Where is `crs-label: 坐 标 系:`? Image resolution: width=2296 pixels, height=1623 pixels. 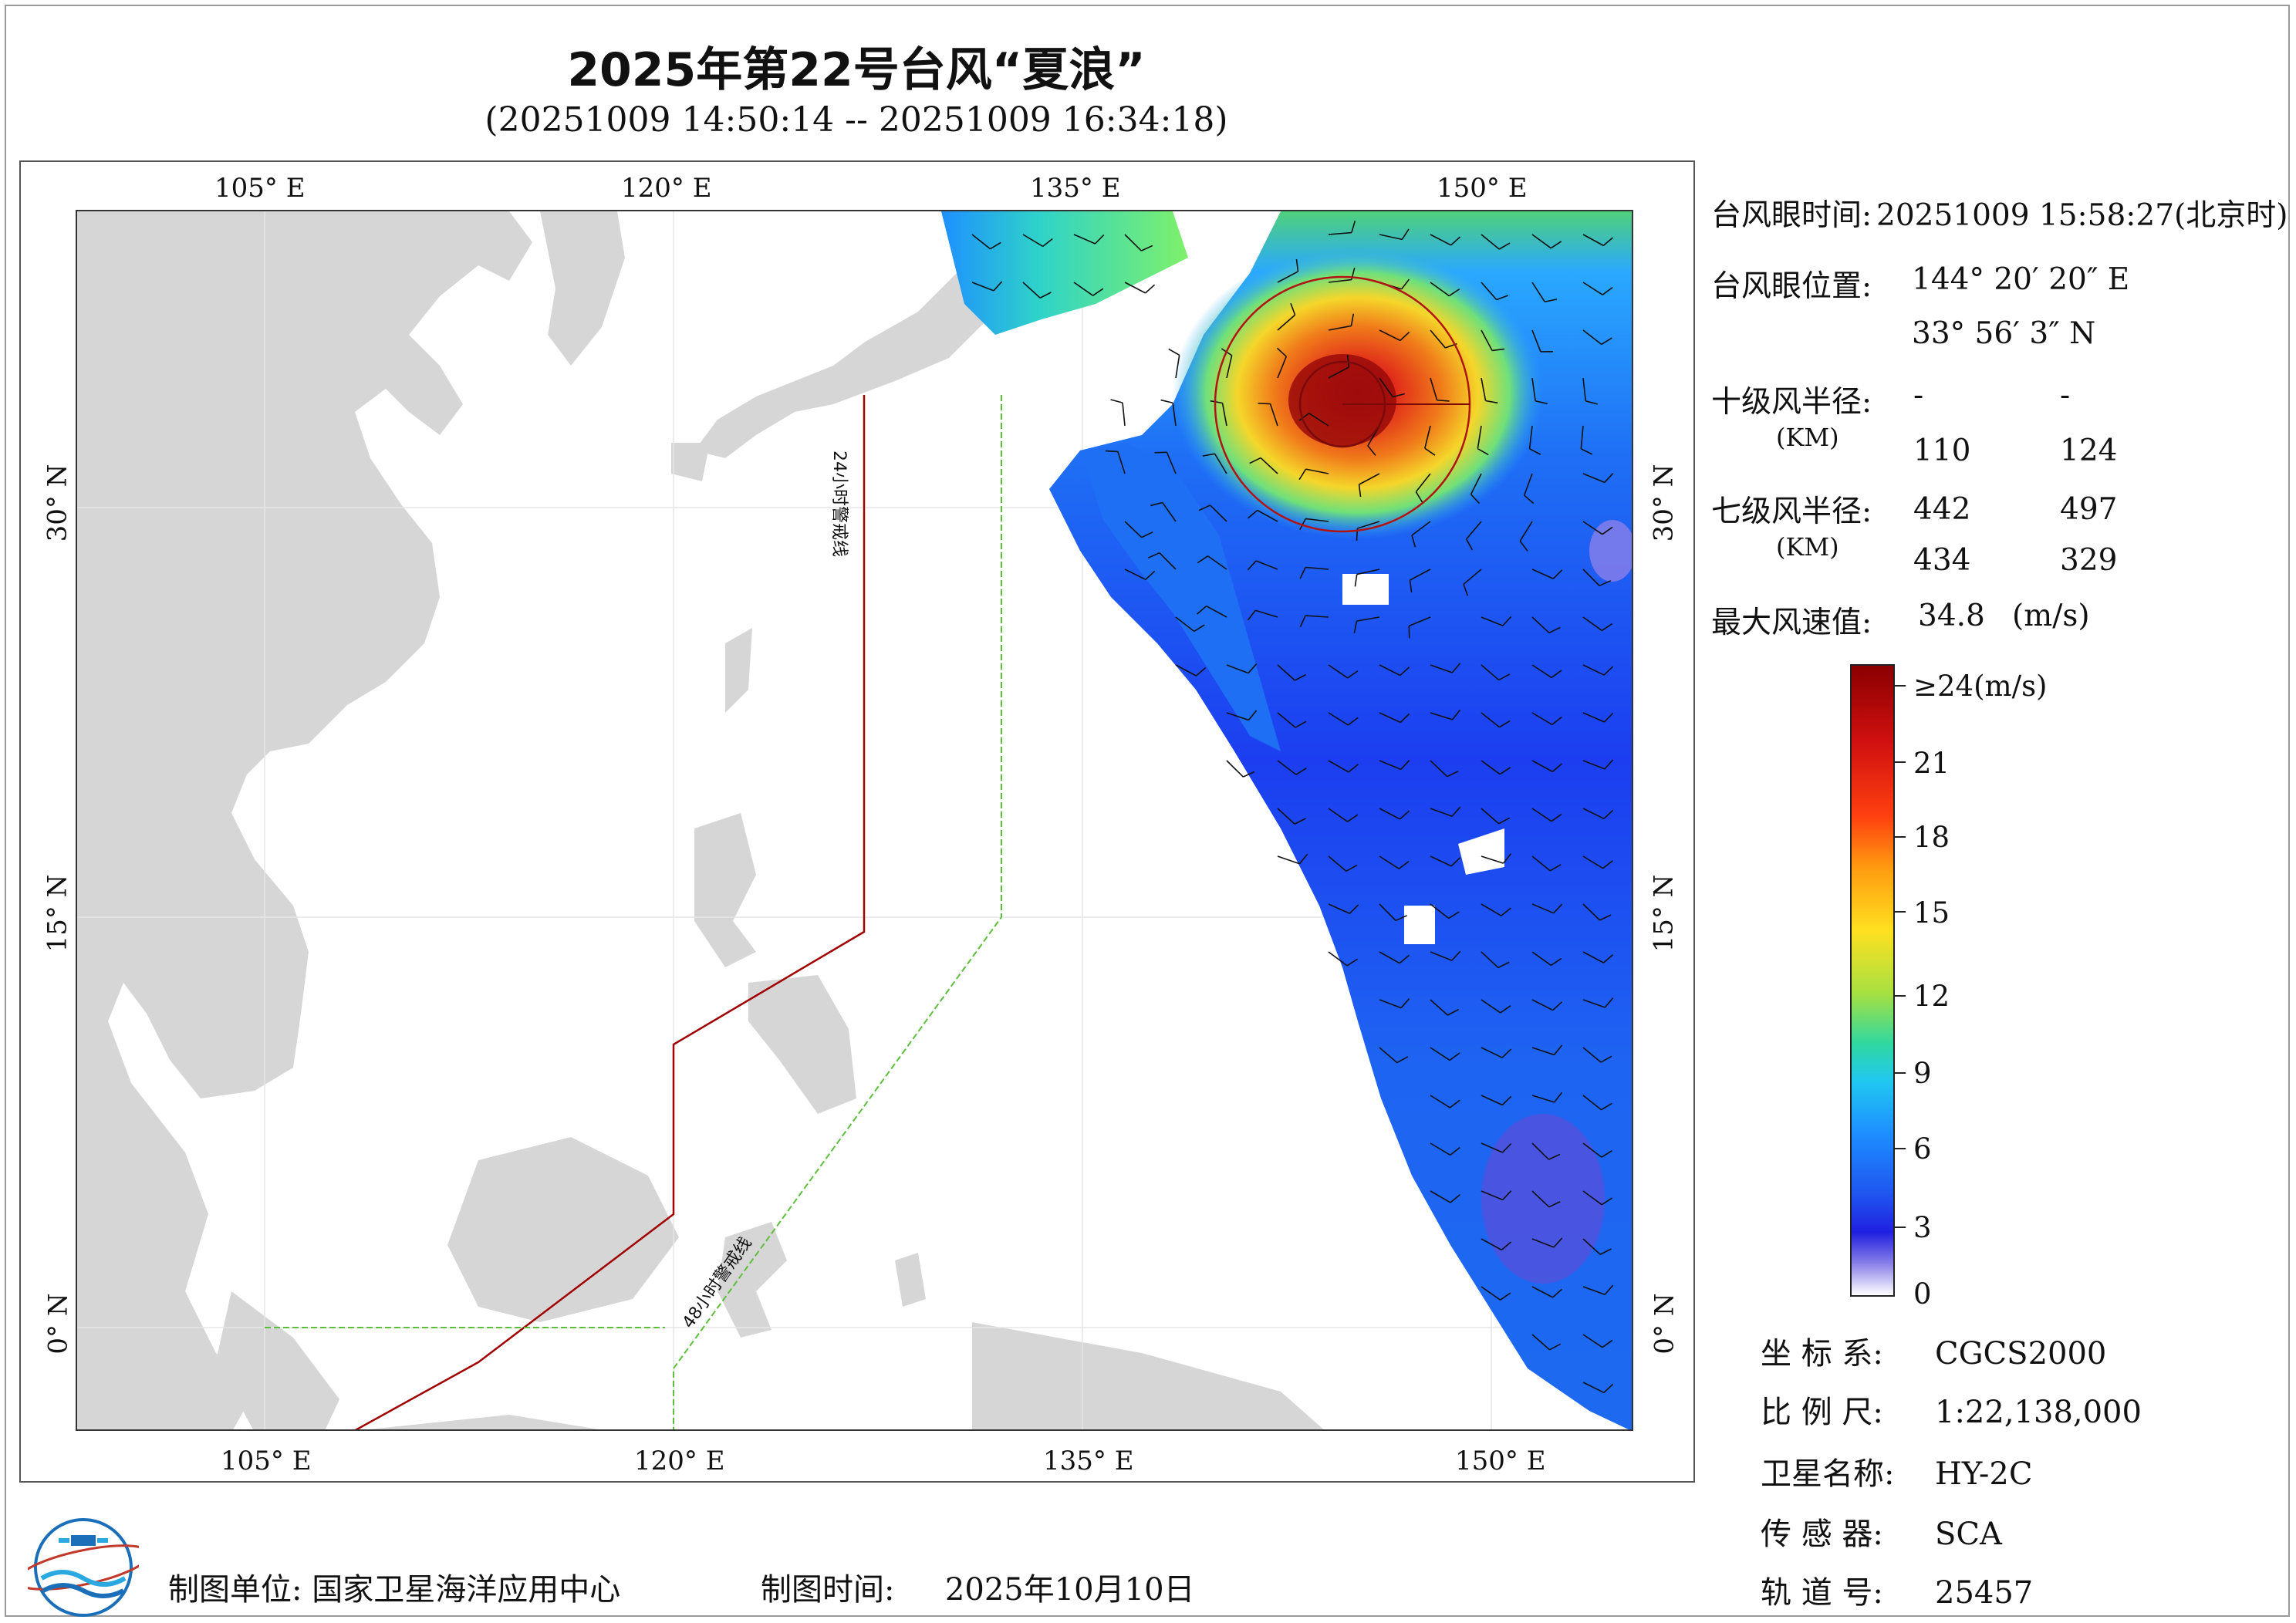 crs-label: 坐 标 系: is located at coordinates (1822, 1354).